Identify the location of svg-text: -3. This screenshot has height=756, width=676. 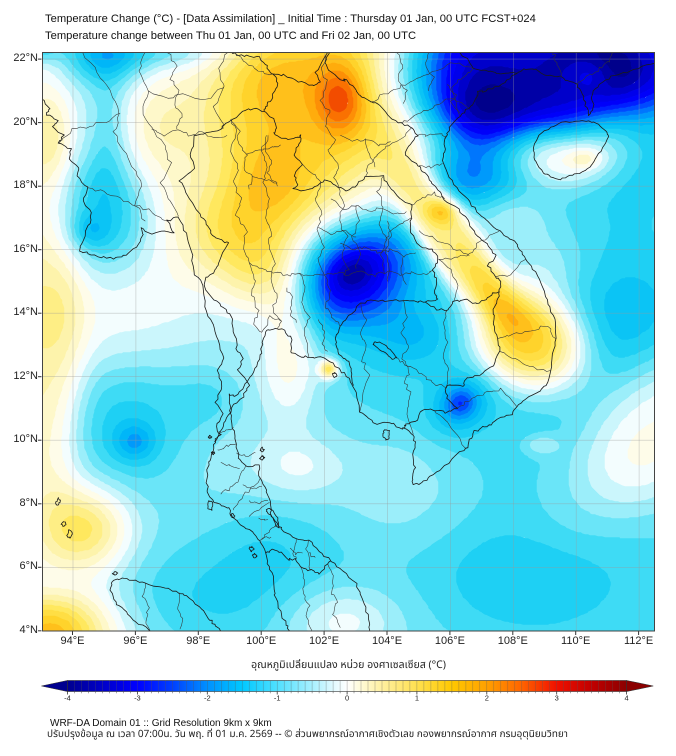
(137, 698).